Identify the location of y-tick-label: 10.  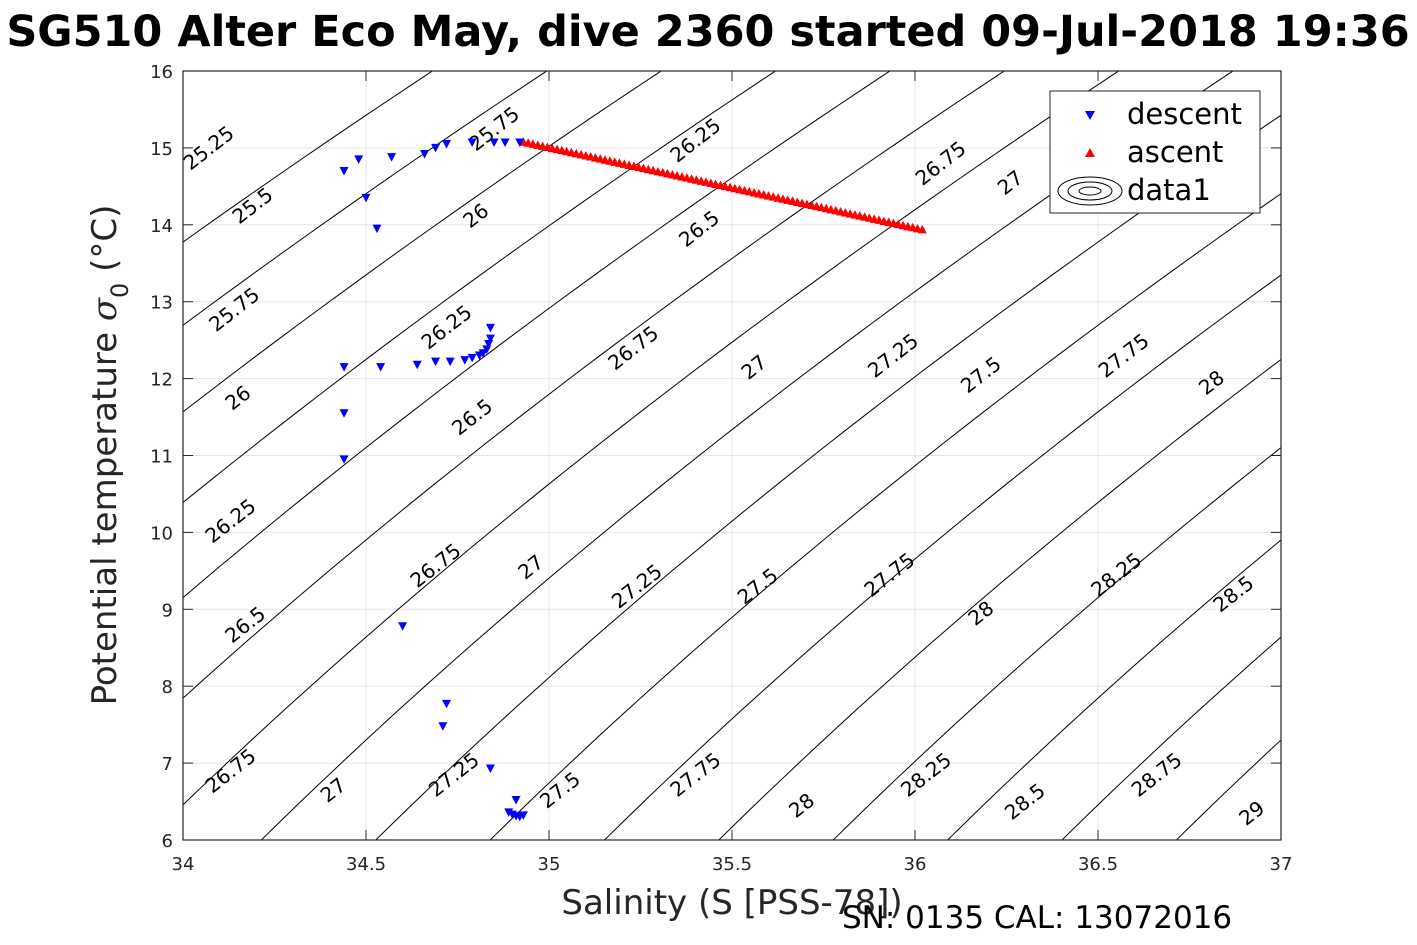
(161, 533).